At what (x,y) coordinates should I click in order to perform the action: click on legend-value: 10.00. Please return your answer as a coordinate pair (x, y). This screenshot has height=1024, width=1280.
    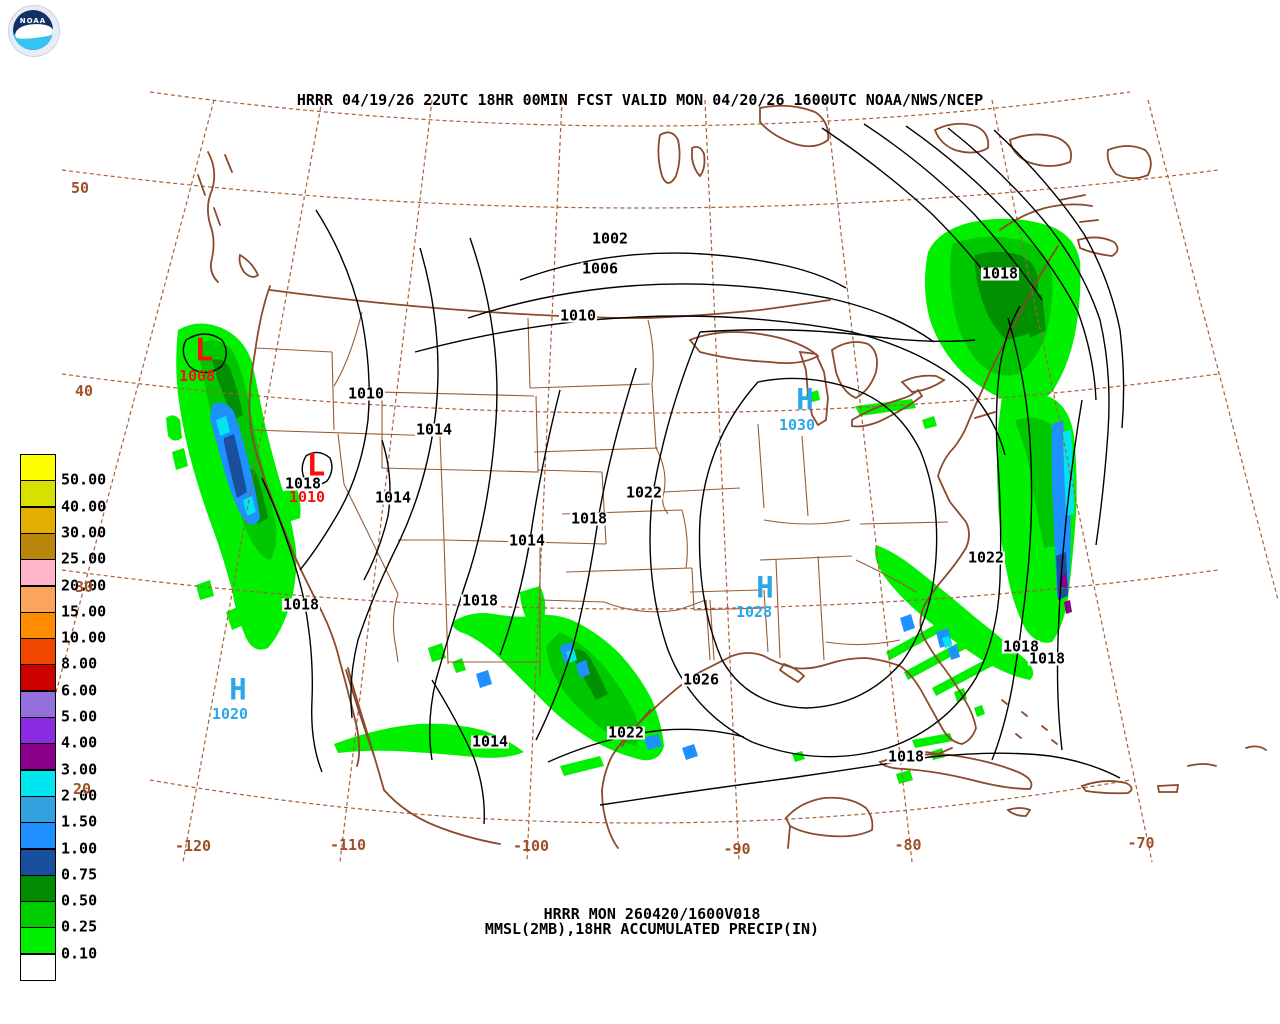
    Looking at the image, I should click on (84, 637).